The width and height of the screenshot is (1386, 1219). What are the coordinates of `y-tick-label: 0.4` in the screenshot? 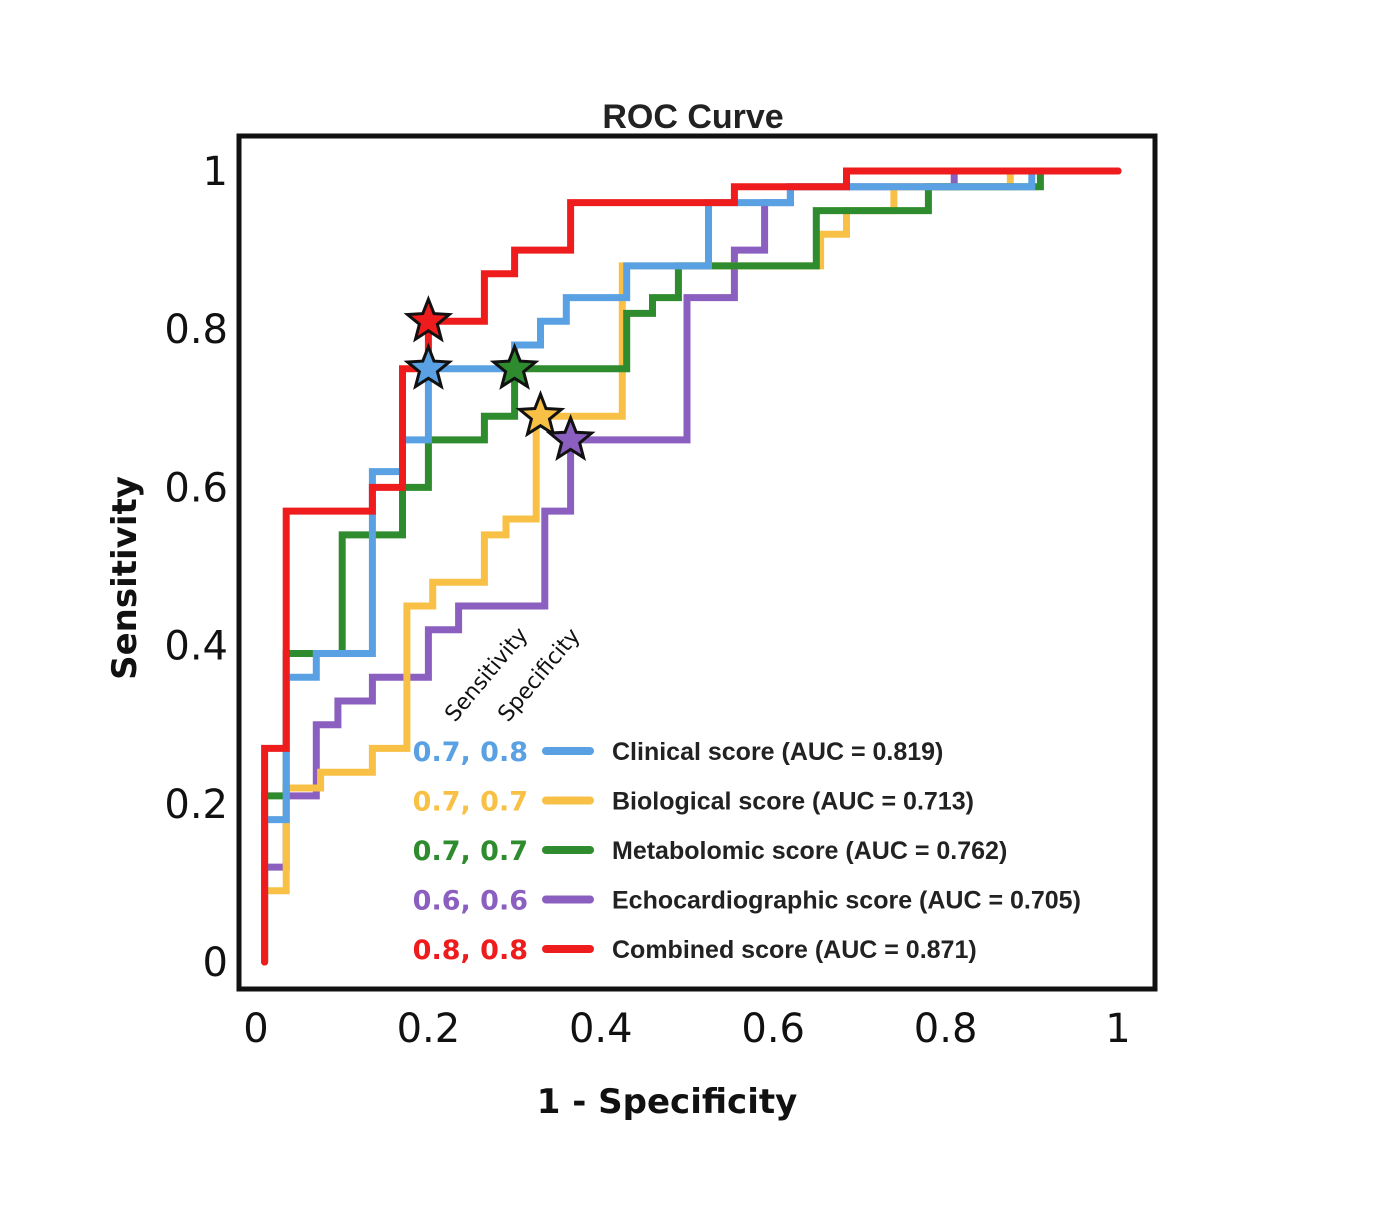 It's located at (196, 647).